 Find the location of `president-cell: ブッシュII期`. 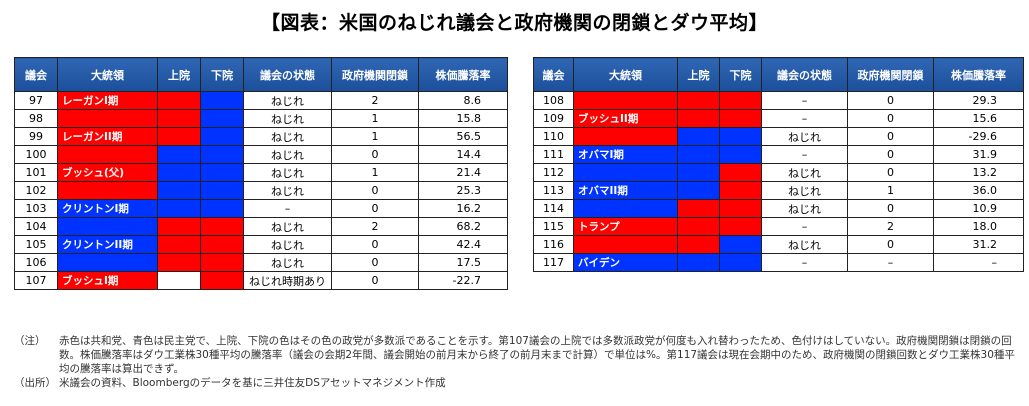

president-cell: ブッシュII期 is located at coordinates (625, 118).